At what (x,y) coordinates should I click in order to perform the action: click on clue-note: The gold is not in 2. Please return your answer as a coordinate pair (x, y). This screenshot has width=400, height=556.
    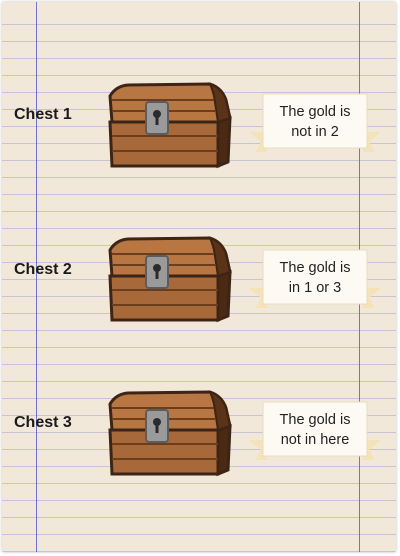
    Looking at the image, I should click on (315, 122).